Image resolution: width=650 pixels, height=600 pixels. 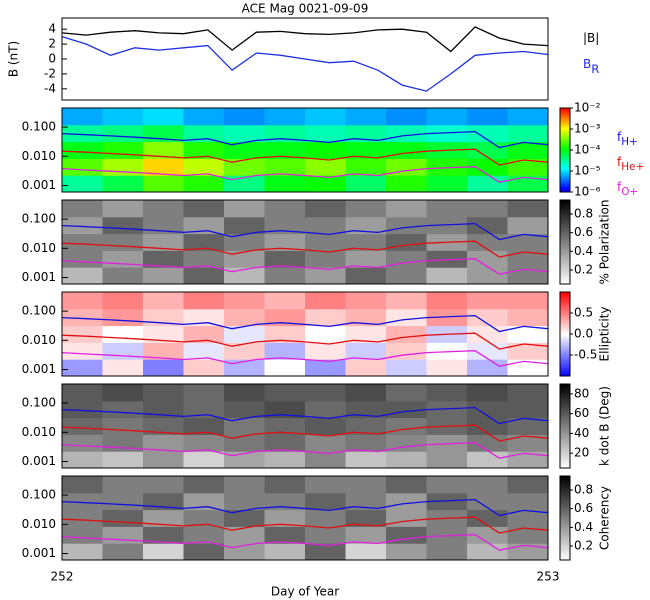 I want to click on legend-entry: |B|, so click(x=591, y=38).